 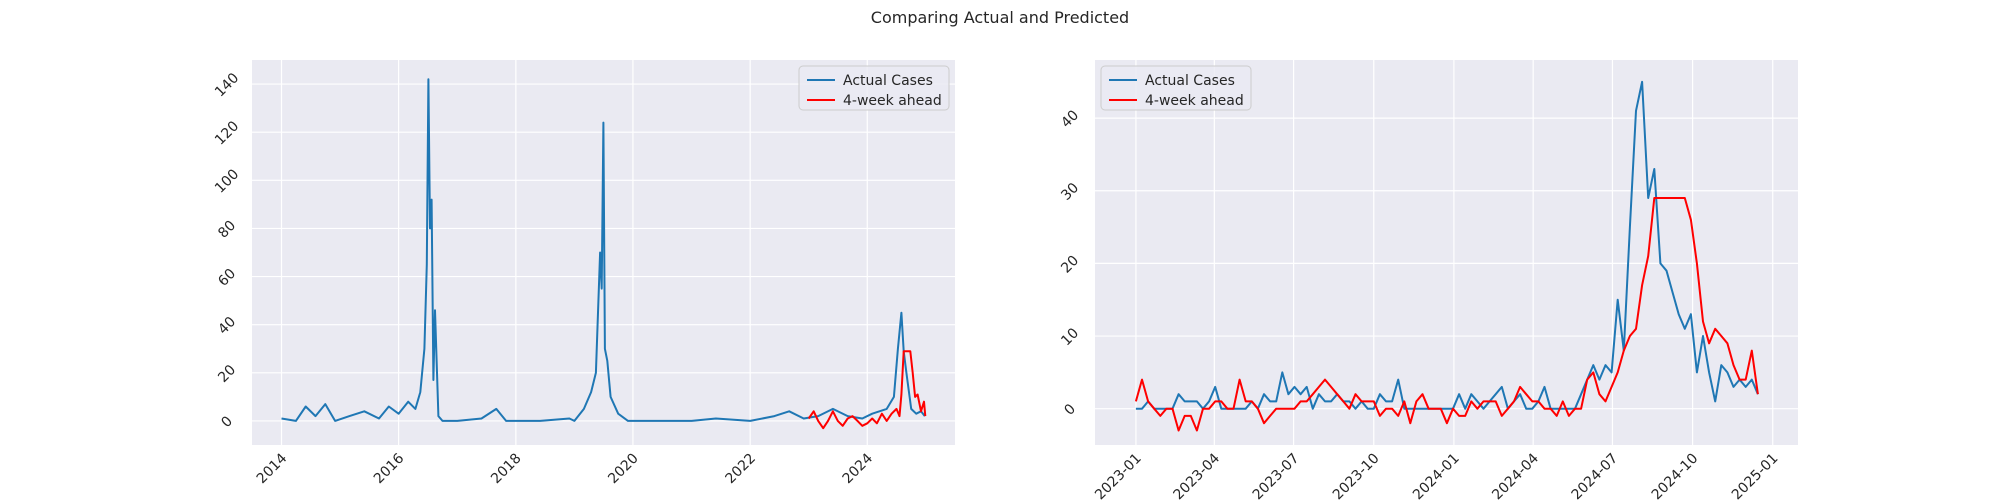 What do you see at coordinates (1000, 17) in the screenshot?
I see `figure-title: Comparing Actual and Predicted` at bounding box center [1000, 17].